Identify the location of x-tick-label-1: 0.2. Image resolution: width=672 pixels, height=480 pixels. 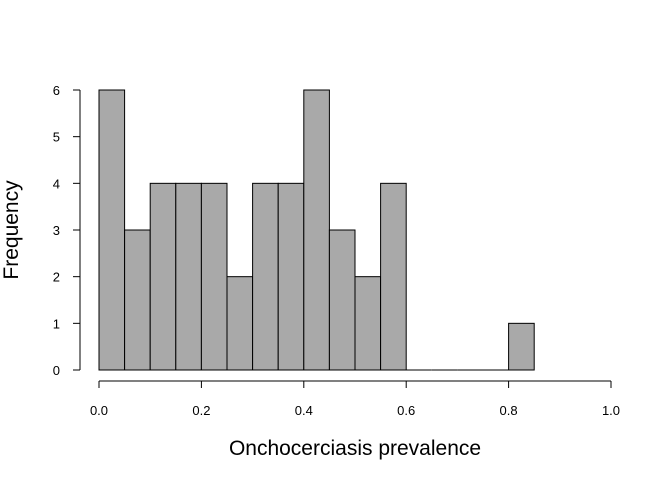
(201, 410).